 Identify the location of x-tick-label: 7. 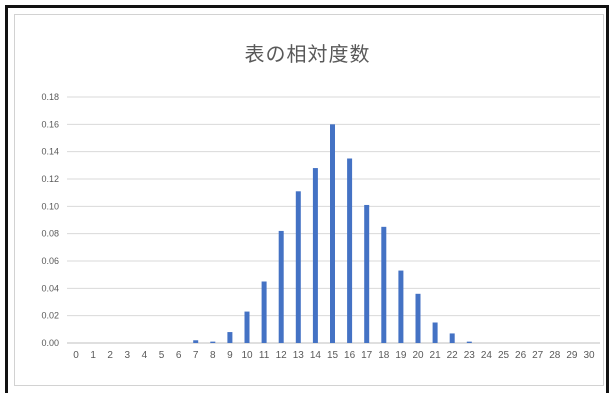
(196, 355).